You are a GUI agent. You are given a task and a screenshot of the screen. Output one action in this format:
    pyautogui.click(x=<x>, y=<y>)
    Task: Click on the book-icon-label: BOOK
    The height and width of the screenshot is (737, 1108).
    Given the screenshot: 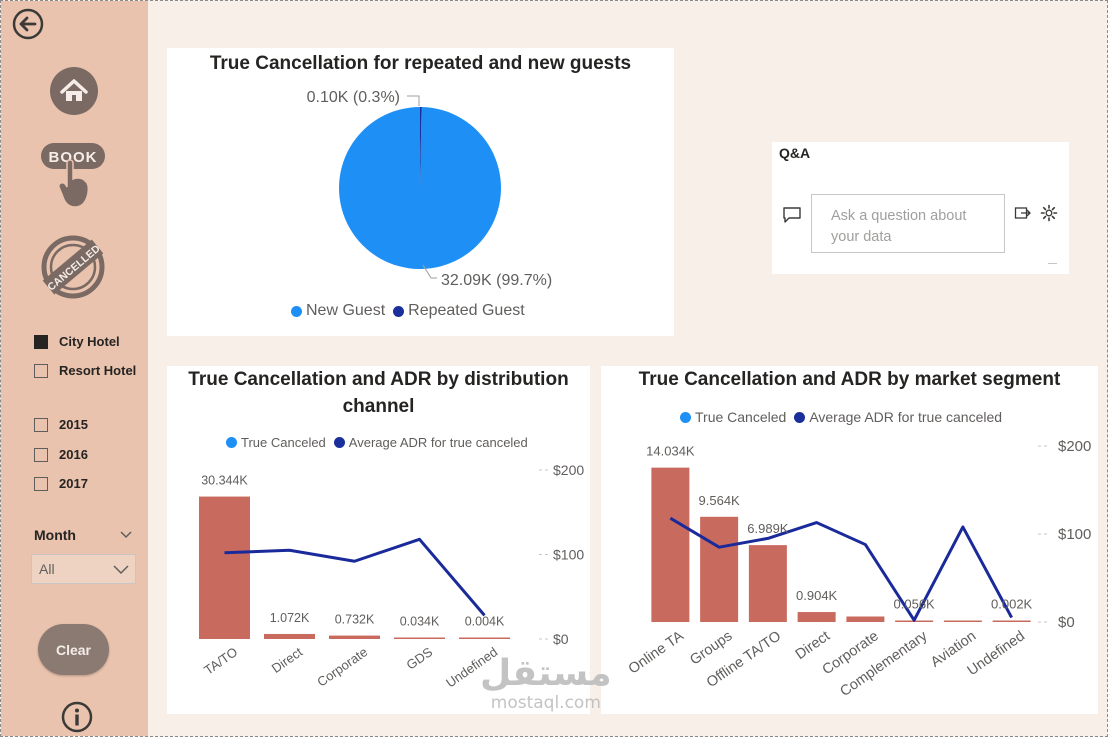 What is the action you would take?
    pyautogui.click(x=73, y=157)
    